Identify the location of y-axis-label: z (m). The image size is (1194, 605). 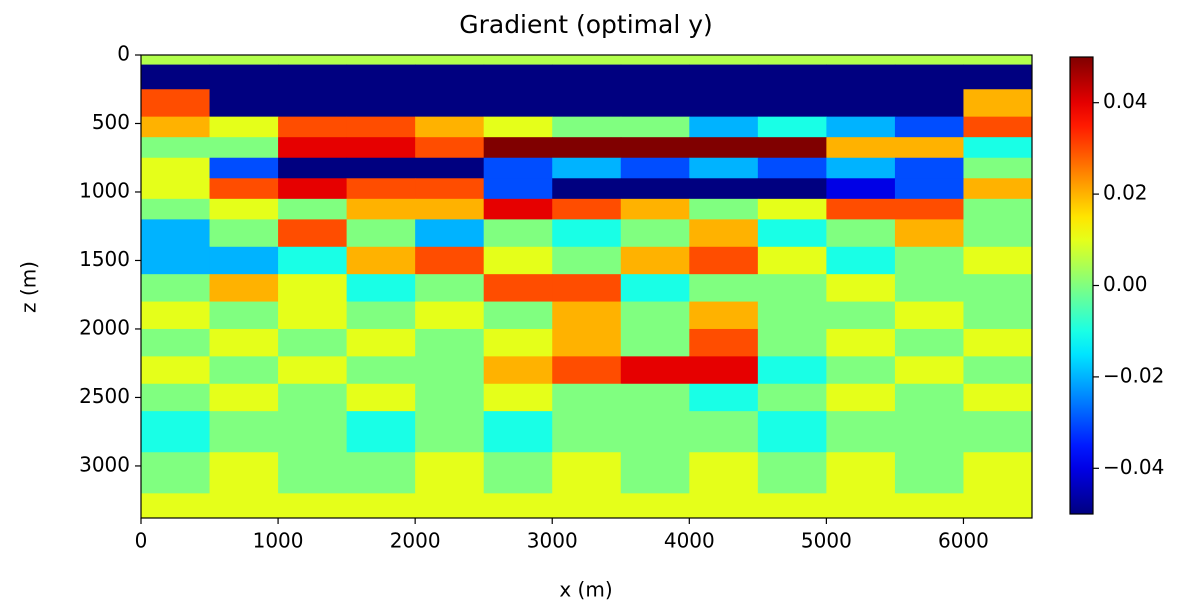
(29, 287).